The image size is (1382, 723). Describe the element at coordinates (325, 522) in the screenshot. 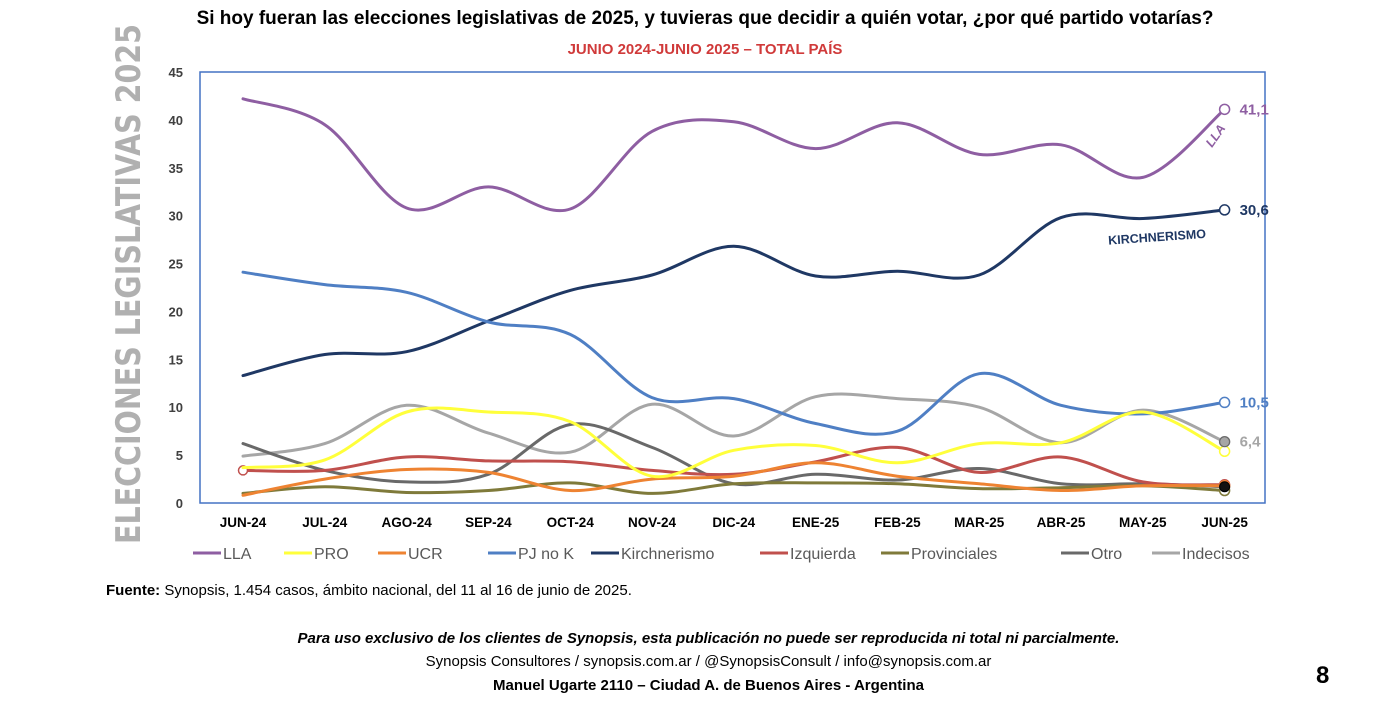

I see `x-tick-label: JUL-24` at that location.